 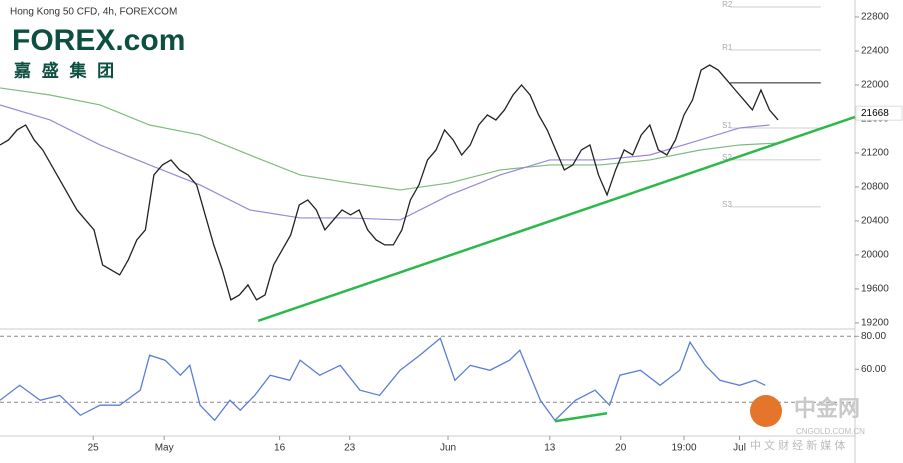 What do you see at coordinates (875, 85) in the screenshot?
I see `y-tick-label: 22000` at bounding box center [875, 85].